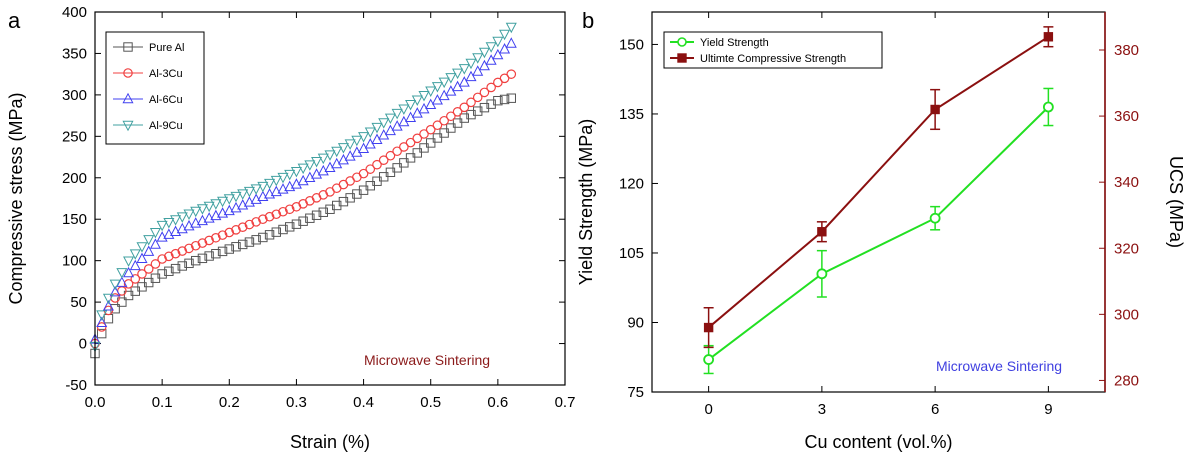  What do you see at coordinates (74, 95) in the screenshot?
I see `y-tick-label: 300` at bounding box center [74, 95].